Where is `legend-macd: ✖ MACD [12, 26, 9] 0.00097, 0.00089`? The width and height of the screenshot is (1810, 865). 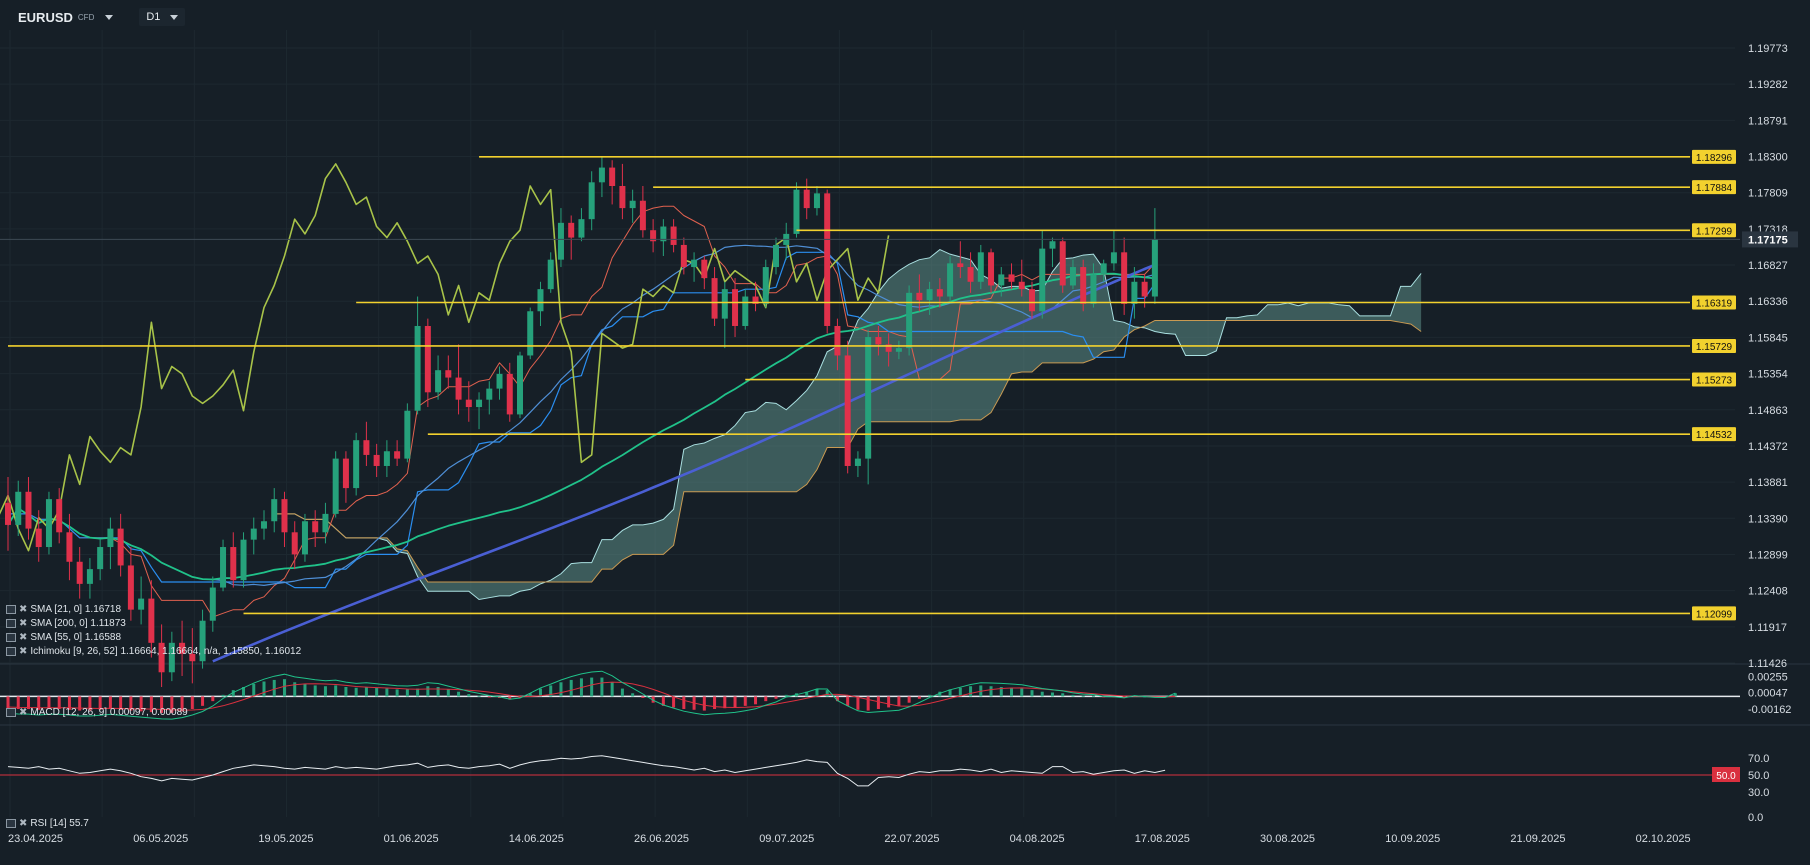
legend-macd: ✖ MACD [12, 26, 9] 0.00097, 0.00089 is located at coordinates (97, 712).